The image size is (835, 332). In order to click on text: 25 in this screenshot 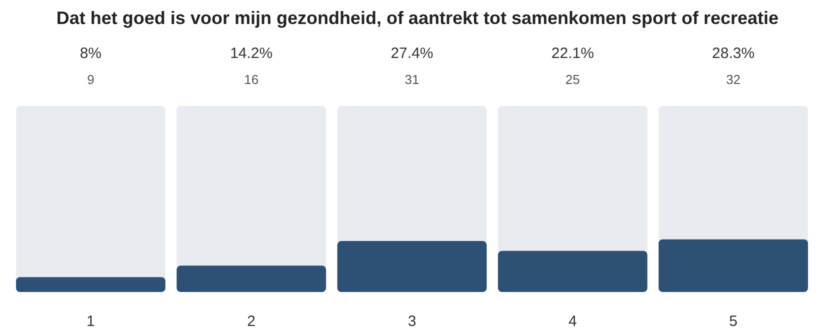, I will do `click(572, 79)`.